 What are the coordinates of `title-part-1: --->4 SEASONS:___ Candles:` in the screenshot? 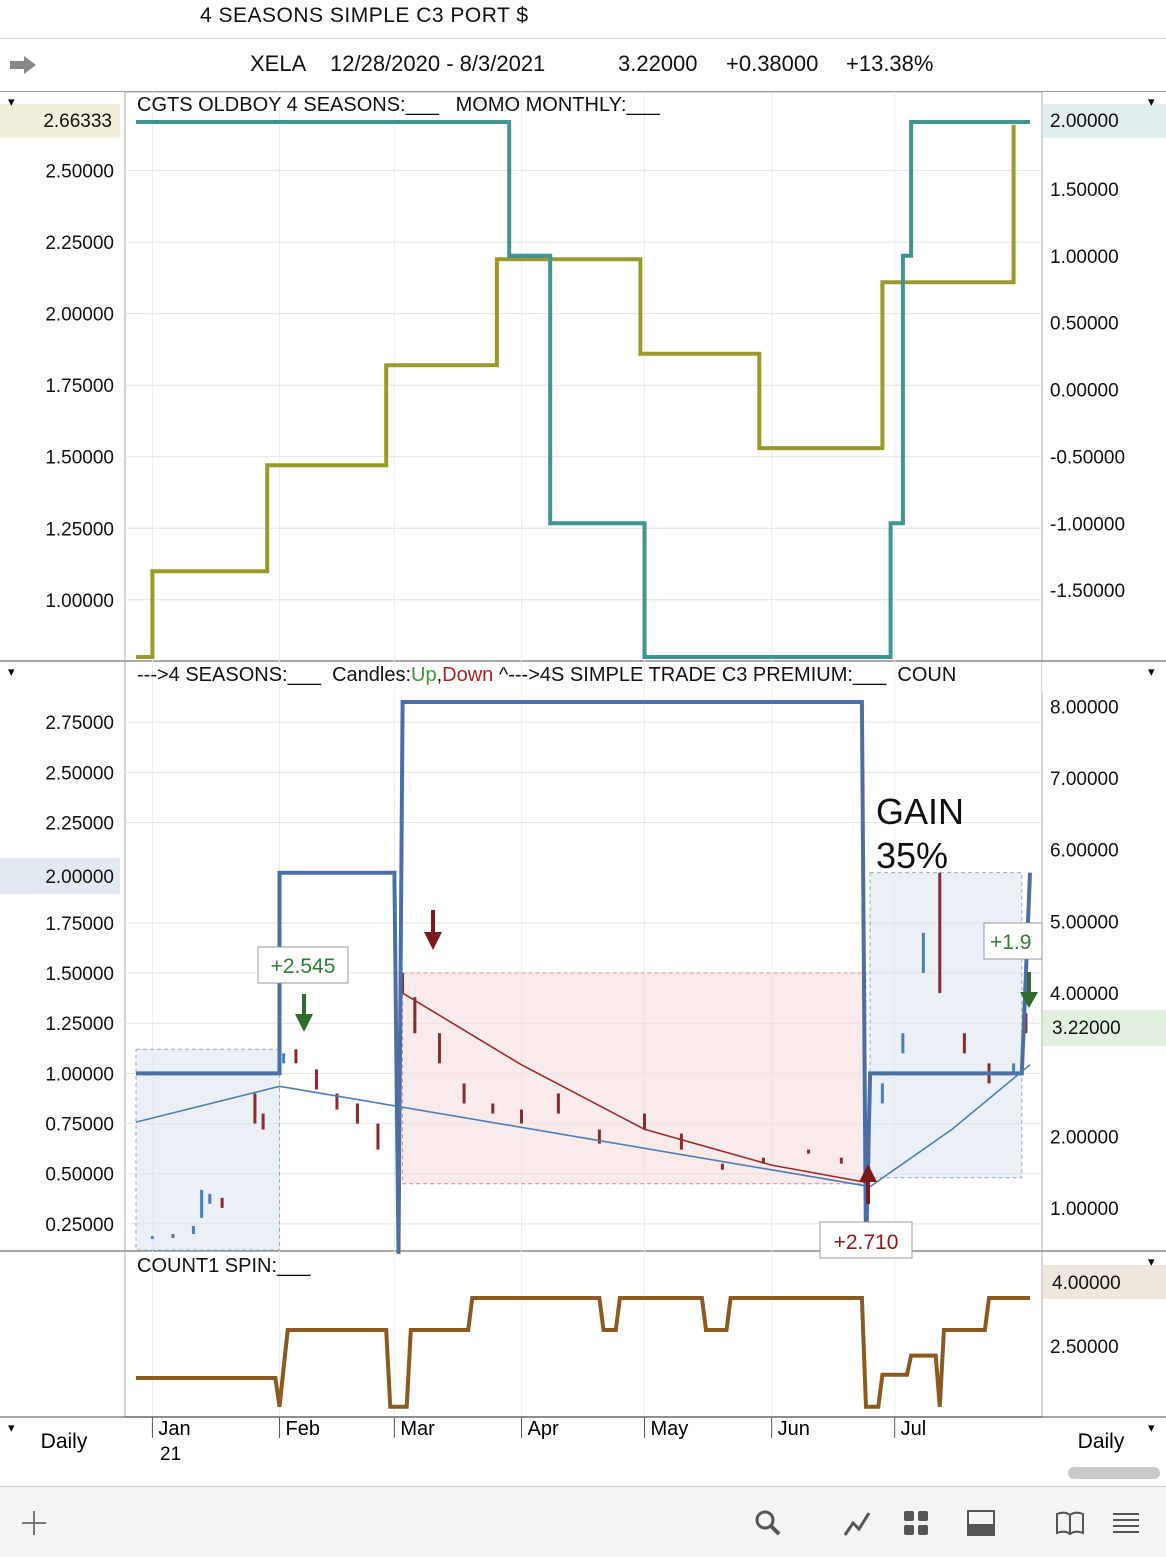 It's located at (274, 675).